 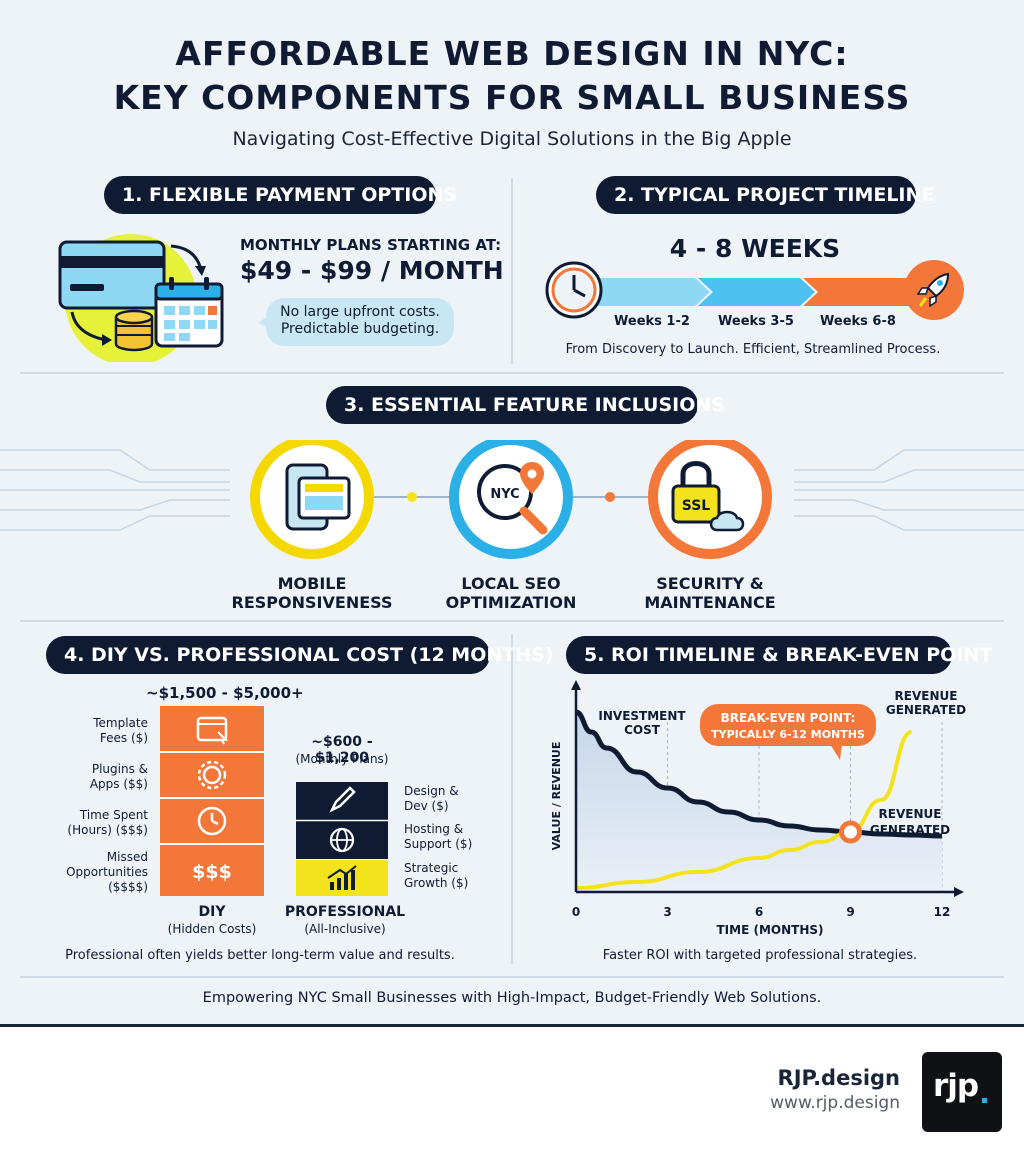 What do you see at coordinates (431, 868) in the screenshot?
I see `pro-item-growth-line1: Strategic` at bounding box center [431, 868].